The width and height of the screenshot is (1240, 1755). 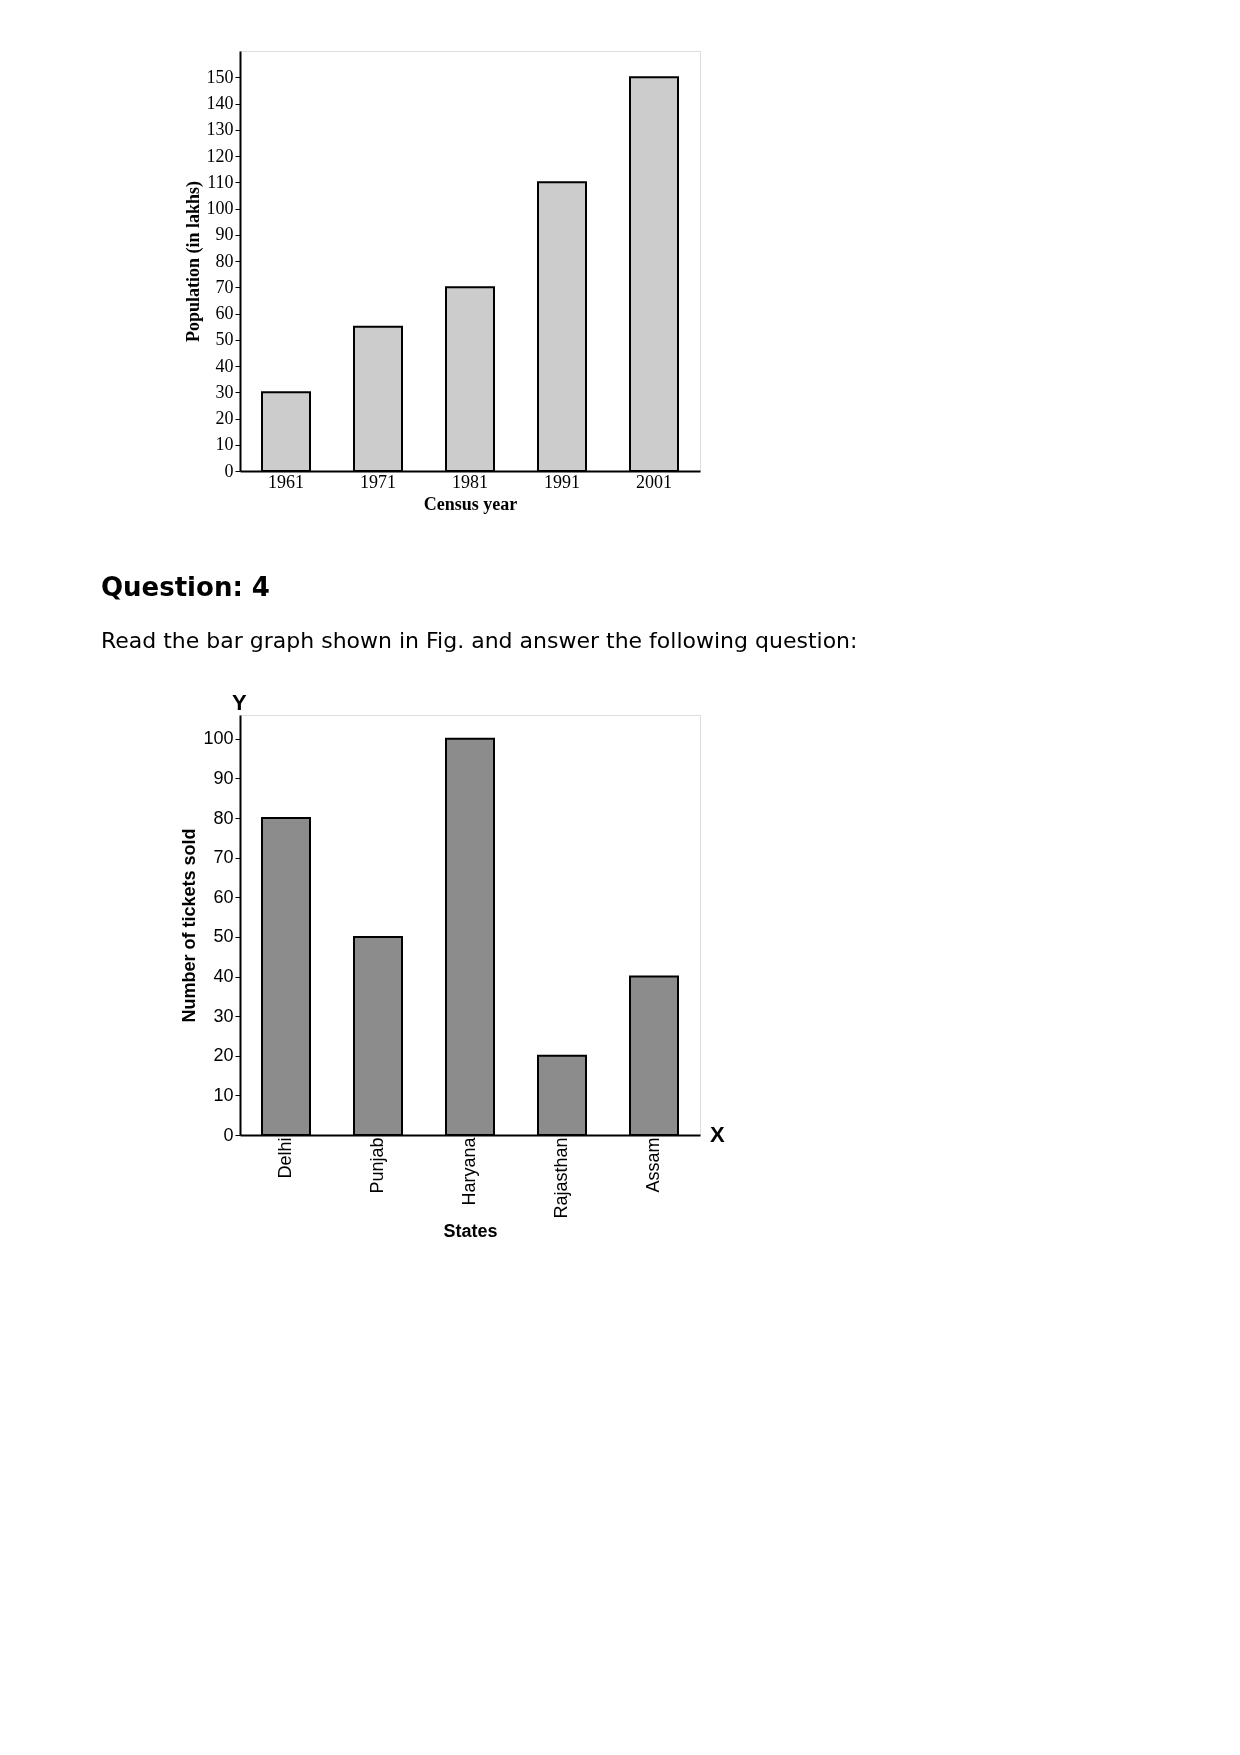 What do you see at coordinates (479, 640) in the screenshot?
I see `chart-subtitle: Read the bar graph shown in Fig. and answer the following question:` at bounding box center [479, 640].